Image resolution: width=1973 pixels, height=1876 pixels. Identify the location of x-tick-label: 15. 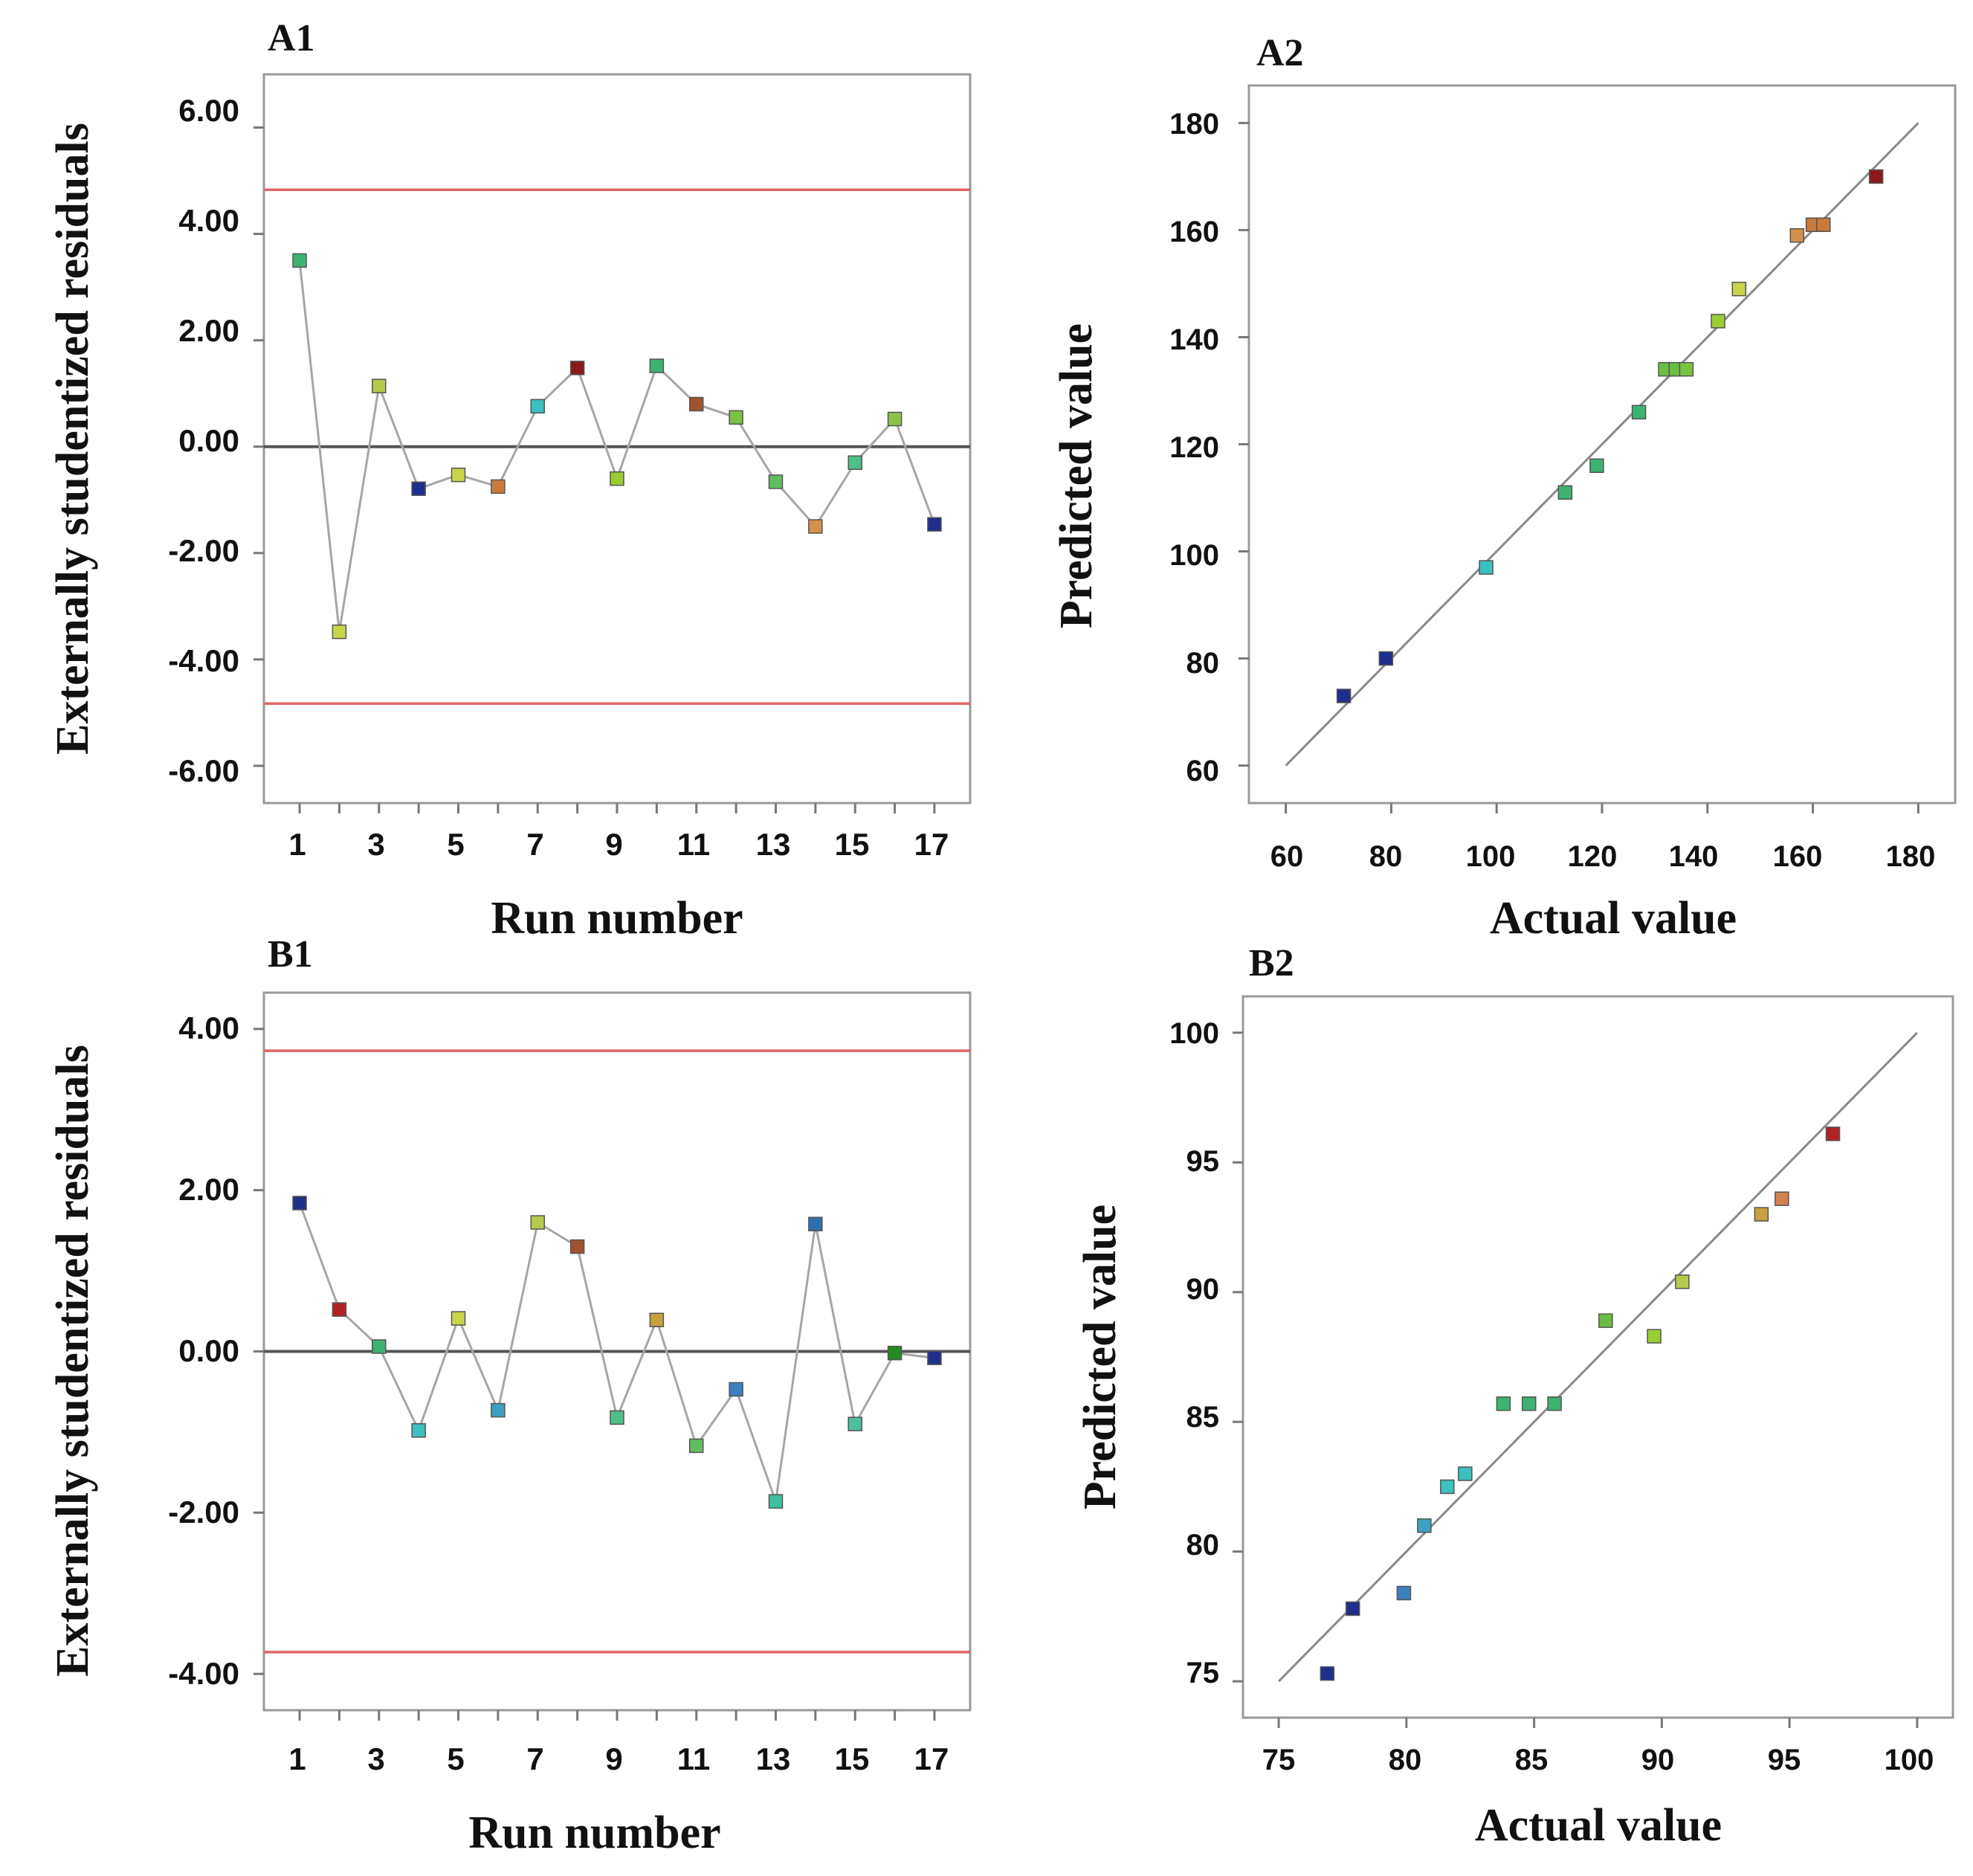
(852, 844).